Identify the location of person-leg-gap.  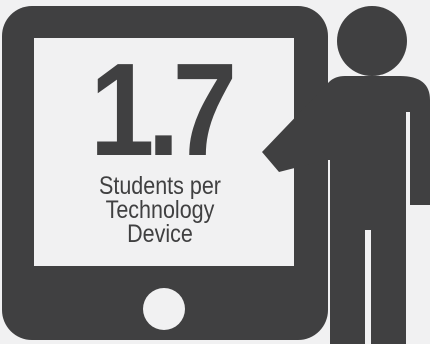
(368, 287).